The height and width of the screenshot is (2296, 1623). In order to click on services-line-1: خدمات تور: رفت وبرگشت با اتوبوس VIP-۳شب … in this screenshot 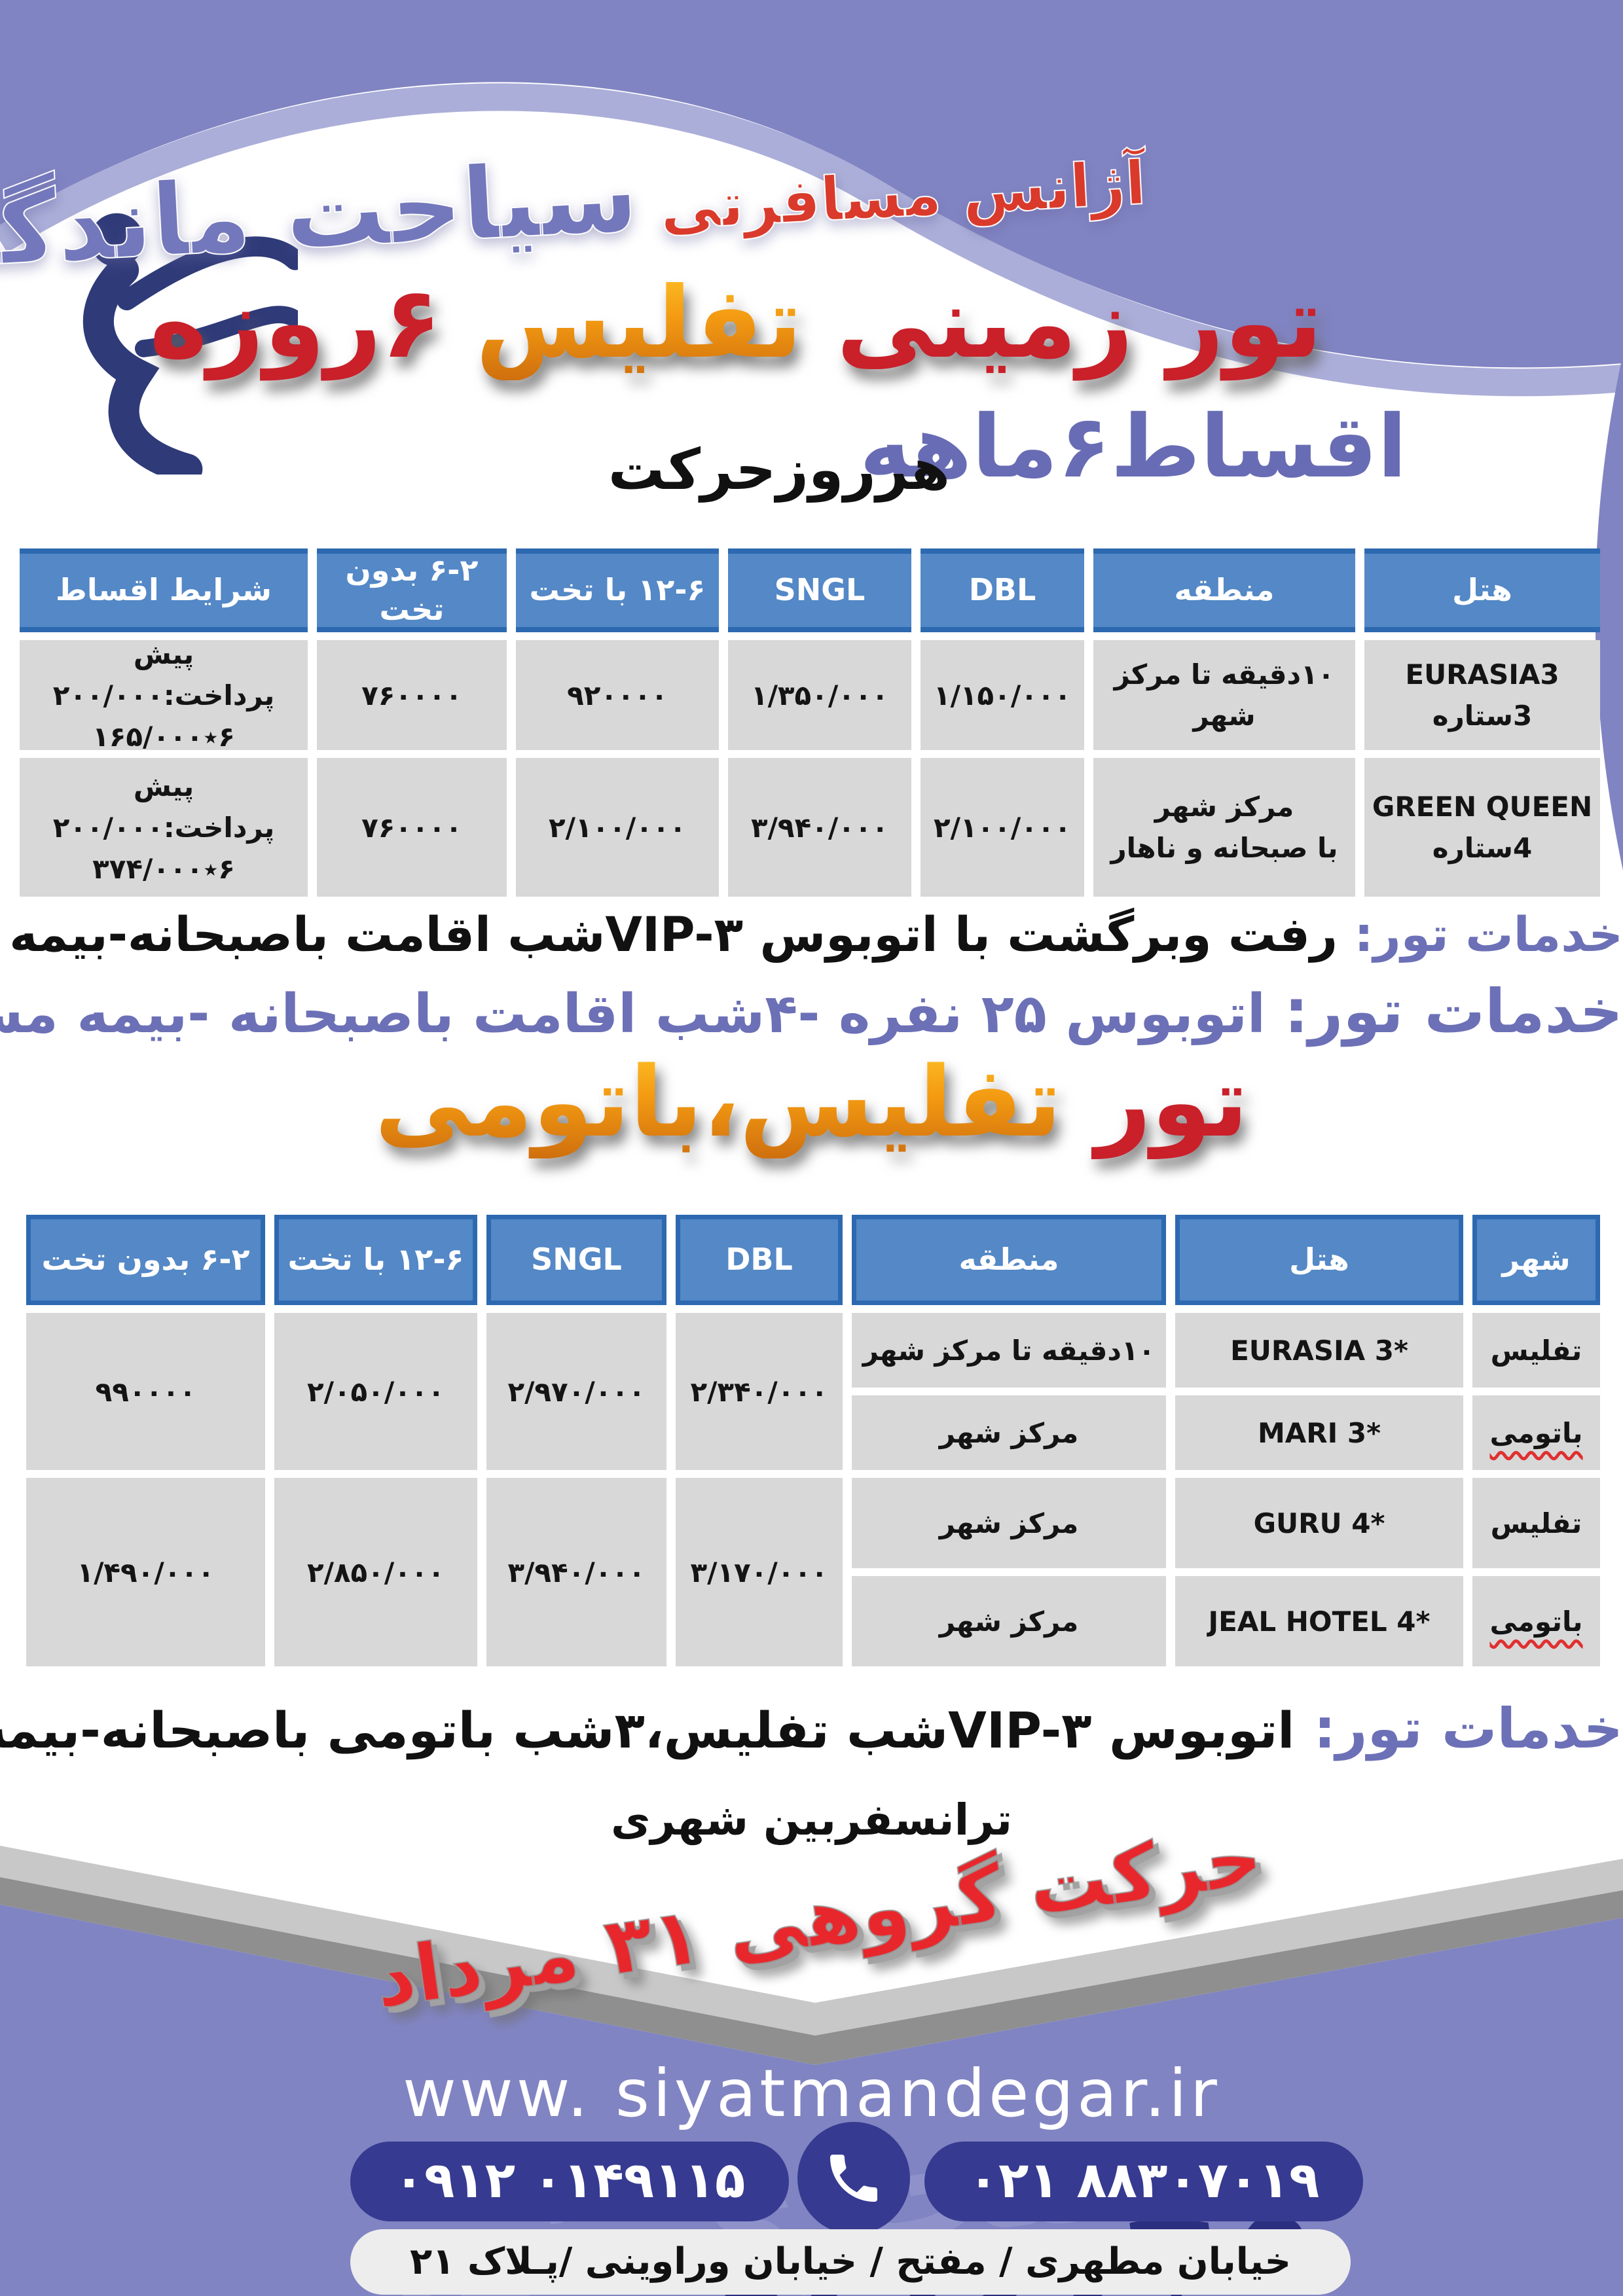, I will do `click(811, 935)`.